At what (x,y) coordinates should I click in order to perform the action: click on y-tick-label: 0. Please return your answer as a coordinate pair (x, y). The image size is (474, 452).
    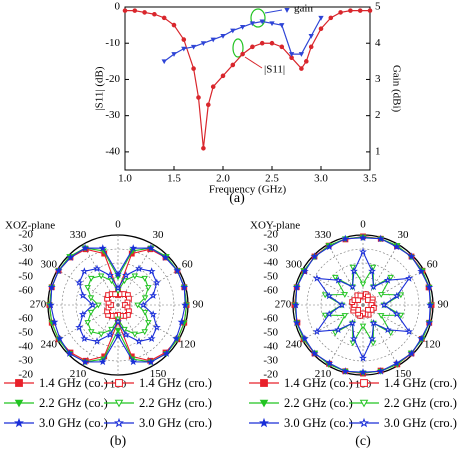
    Looking at the image, I should click on (118, 7).